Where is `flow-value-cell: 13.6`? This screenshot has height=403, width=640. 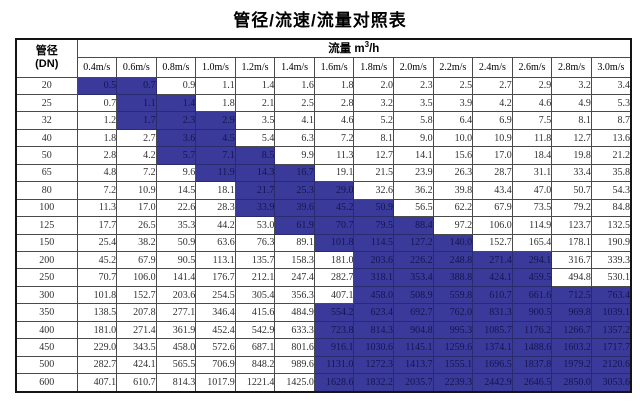 flow-value-cell: 13.6 is located at coordinates (611, 138).